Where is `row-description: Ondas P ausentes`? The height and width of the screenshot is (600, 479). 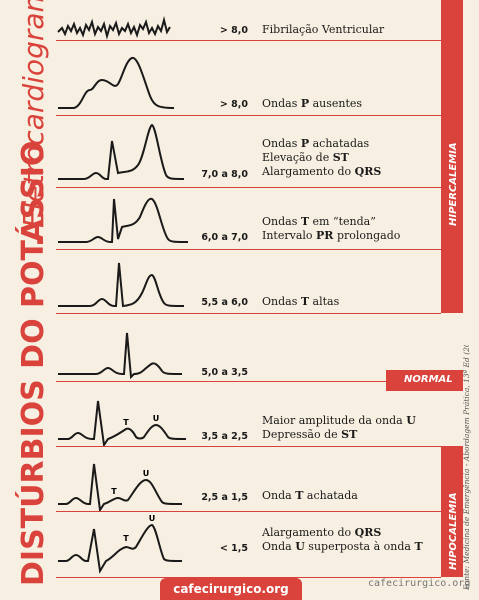 row-description: Ondas P ausentes is located at coordinates (312, 104).